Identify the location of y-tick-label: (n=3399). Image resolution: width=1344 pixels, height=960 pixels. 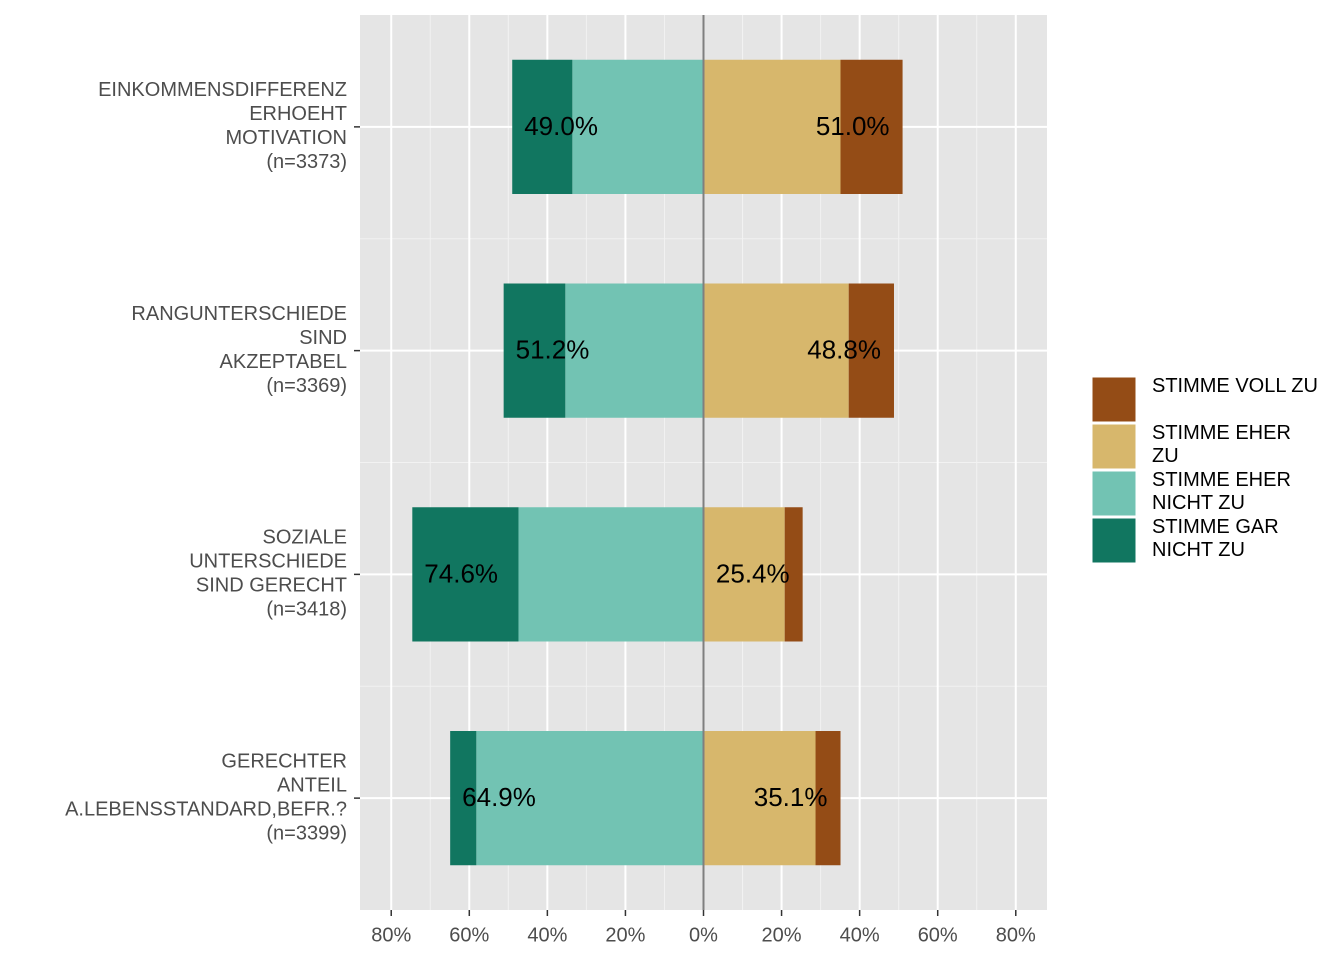
(306, 833).